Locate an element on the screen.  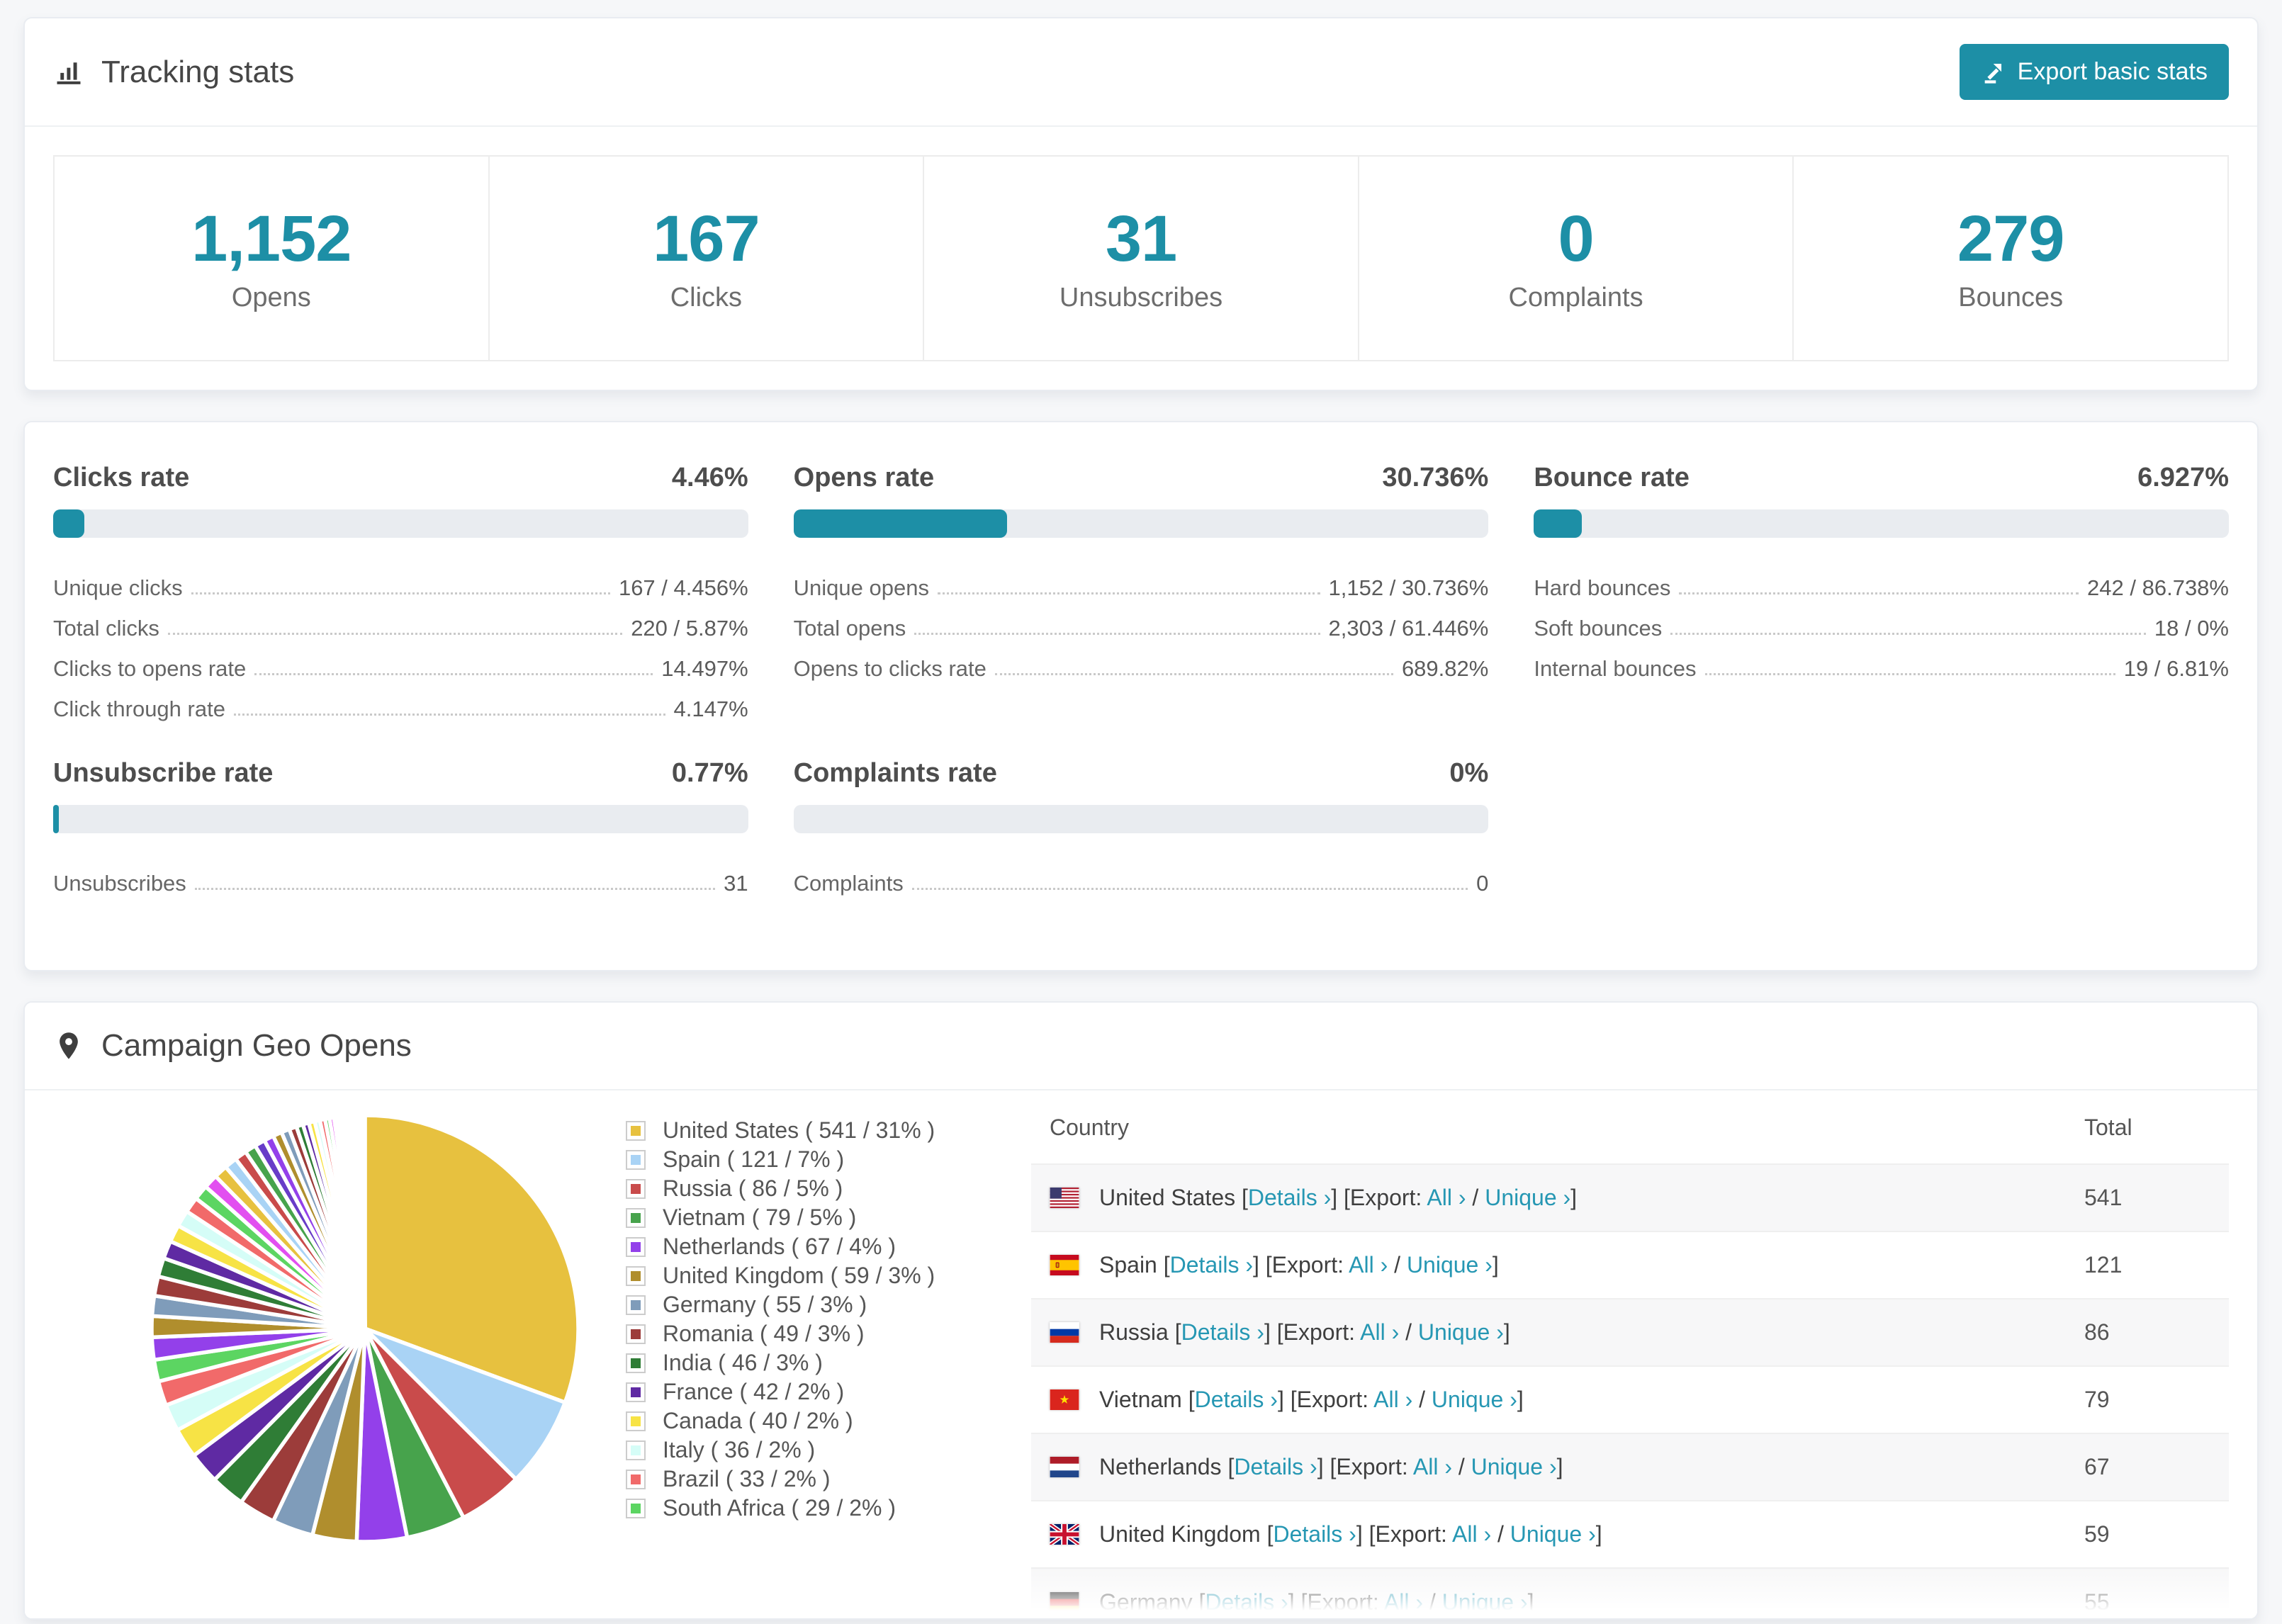
summary-value: 31 is located at coordinates (1141, 239).